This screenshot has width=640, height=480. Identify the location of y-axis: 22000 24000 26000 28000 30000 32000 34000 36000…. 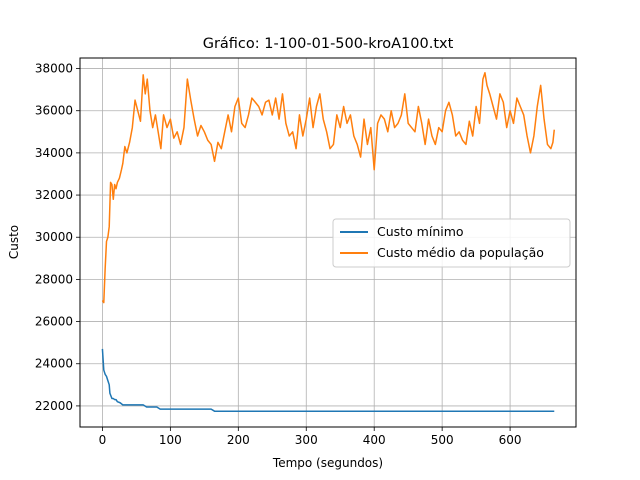
(57, 237).